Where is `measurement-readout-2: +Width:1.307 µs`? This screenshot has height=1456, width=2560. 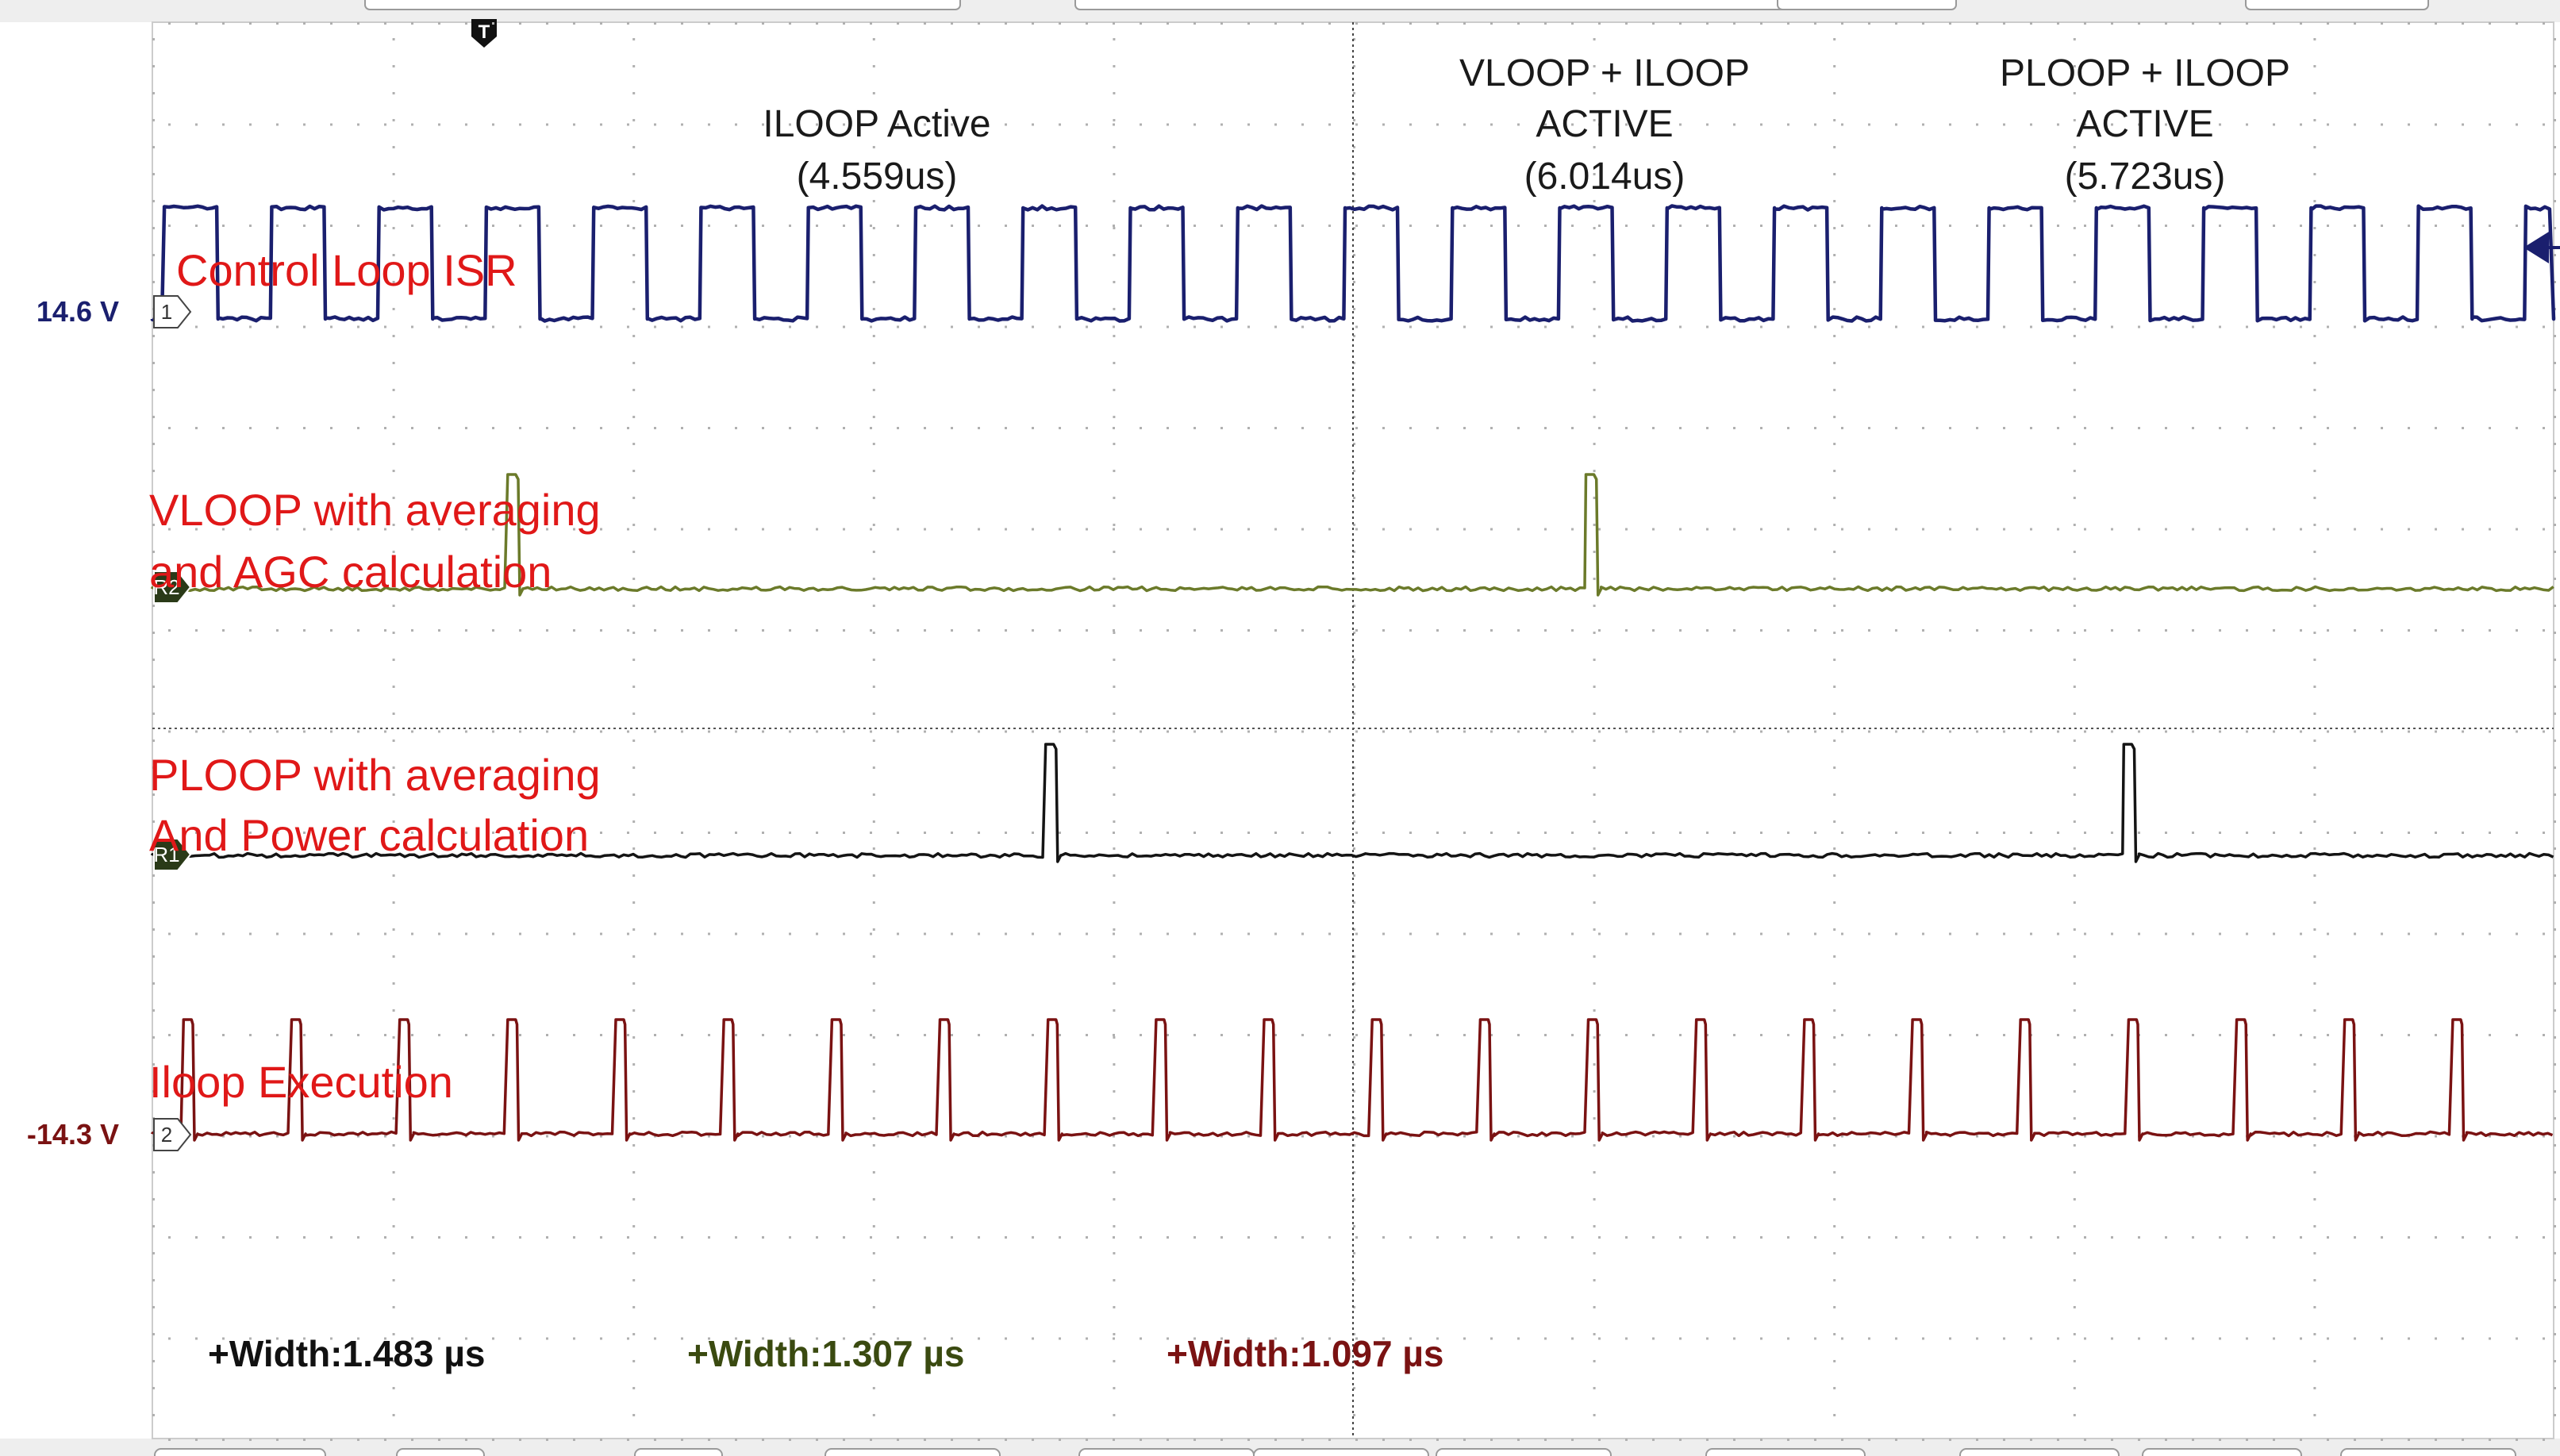 measurement-readout-2: +Width:1.307 µs is located at coordinates (826, 1353).